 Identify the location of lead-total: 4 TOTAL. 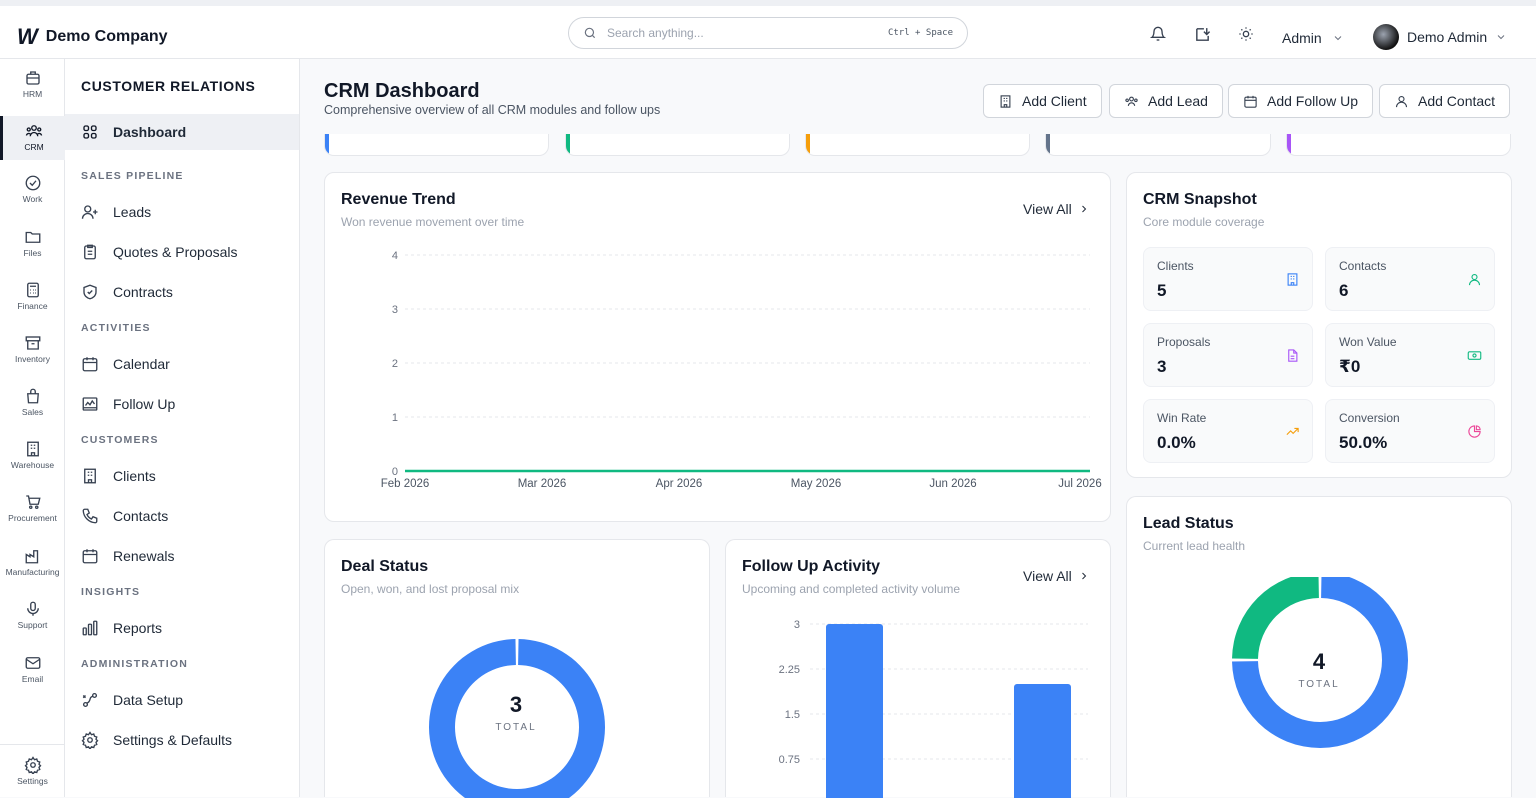
(1319, 669).